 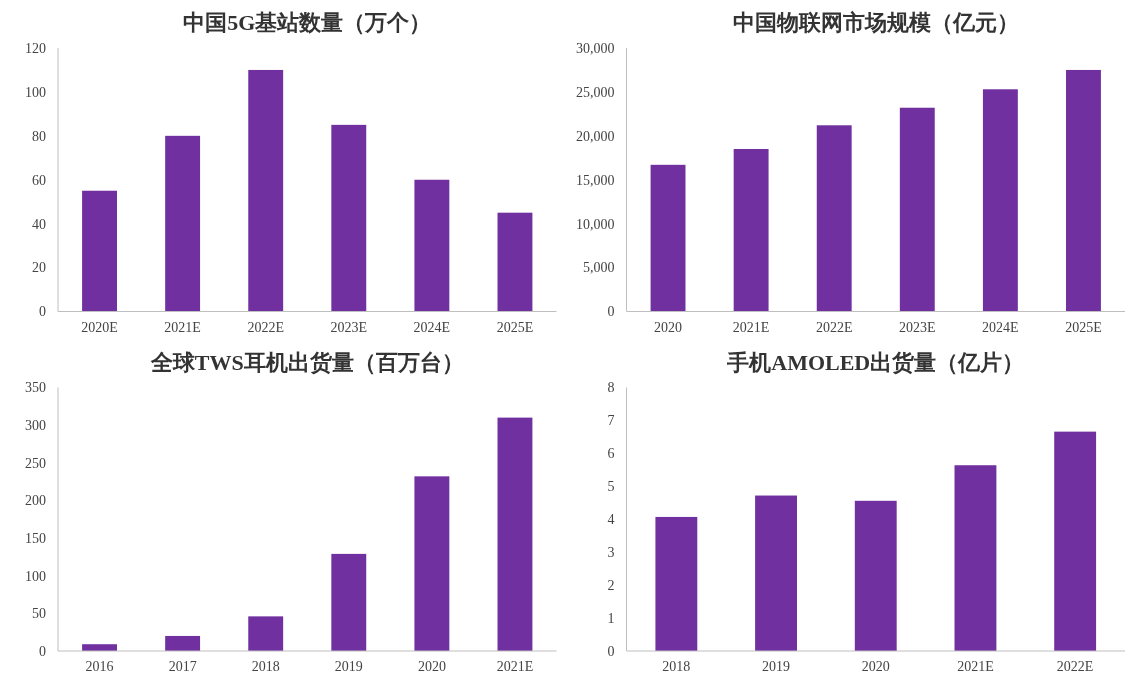 I want to click on y-tick-label: 50, so click(x=39, y=614).